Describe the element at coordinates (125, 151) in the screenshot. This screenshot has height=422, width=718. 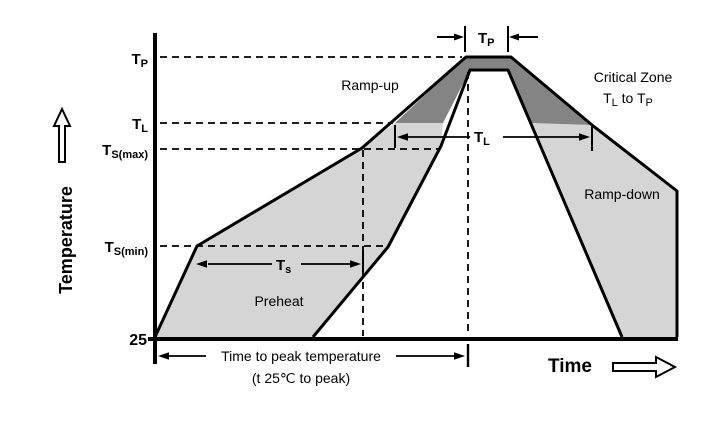
I see `ytick-tsmax-label: TS(max)` at that location.